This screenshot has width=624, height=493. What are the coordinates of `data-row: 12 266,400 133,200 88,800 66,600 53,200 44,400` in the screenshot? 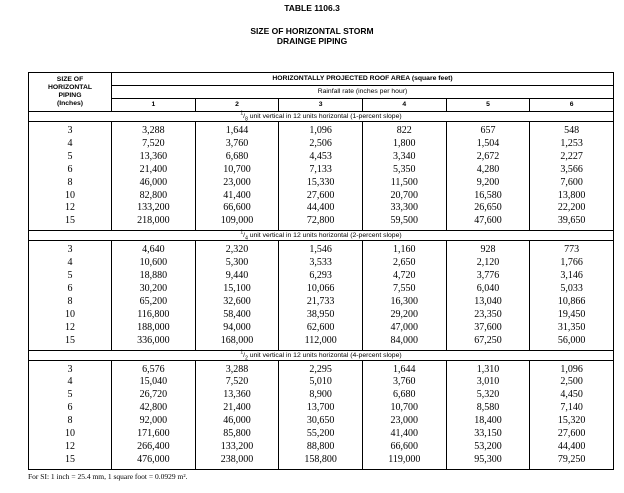 It's located at (321, 447).